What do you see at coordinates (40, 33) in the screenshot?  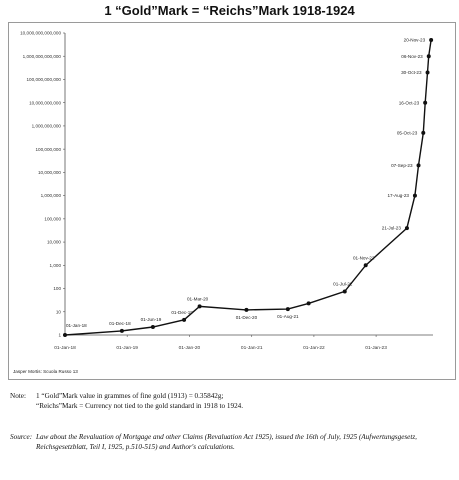 I see `y-tick-label: 10,000,000,000,000` at bounding box center [40, 33].